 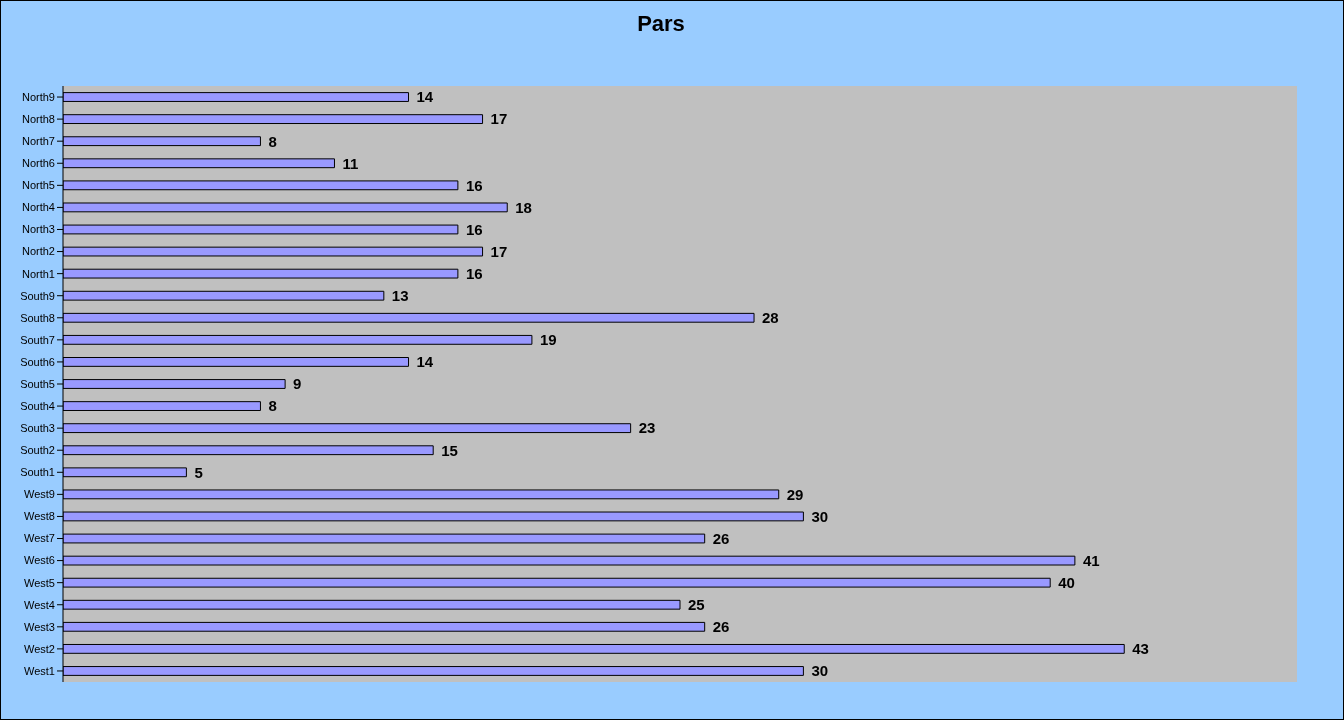 What do you see at coordinates (795, 494) in the screenshot?
I see `data-label: 29` at bounding box center [795, 494].